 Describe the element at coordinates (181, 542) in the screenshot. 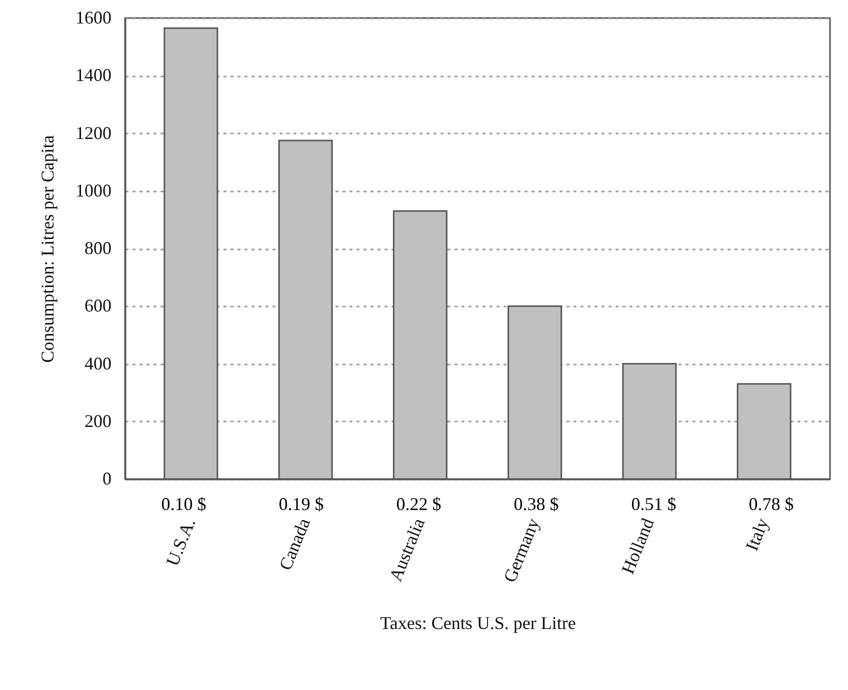

I see `x-tick-label: U.S.A.` at that location.